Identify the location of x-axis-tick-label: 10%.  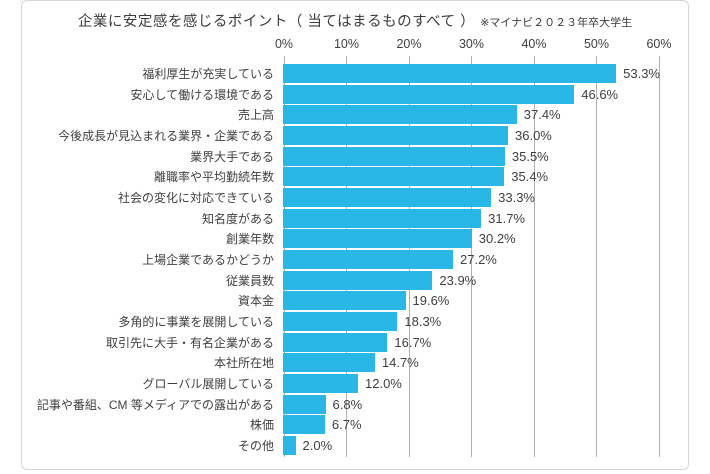
(346, 44).